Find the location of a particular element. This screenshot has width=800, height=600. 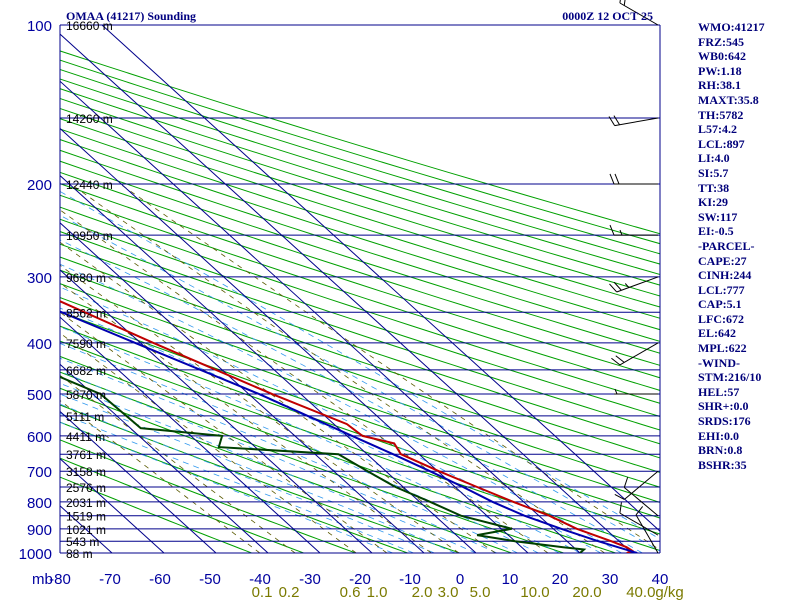

mixing-ratio-label: 10.0 is located at coordinates (534, 592).